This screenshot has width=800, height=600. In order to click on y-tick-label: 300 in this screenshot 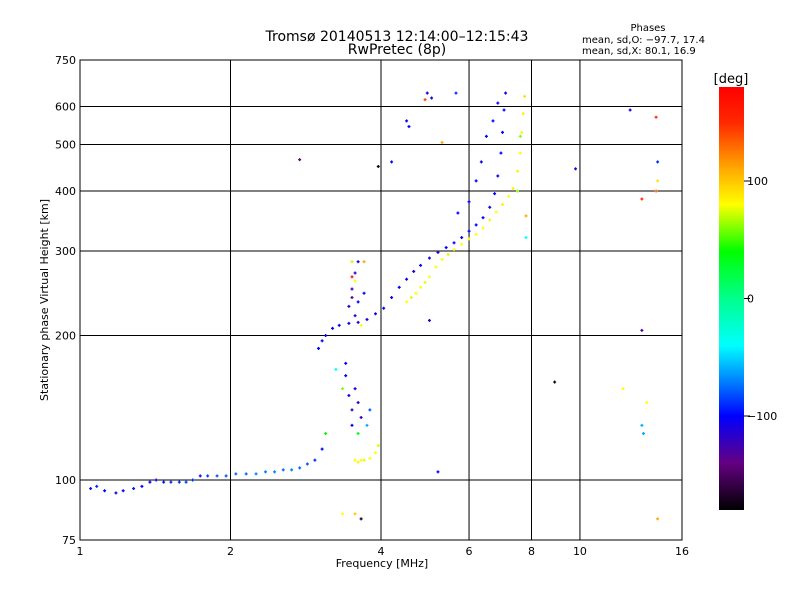, I will do `click(65, 251)`.